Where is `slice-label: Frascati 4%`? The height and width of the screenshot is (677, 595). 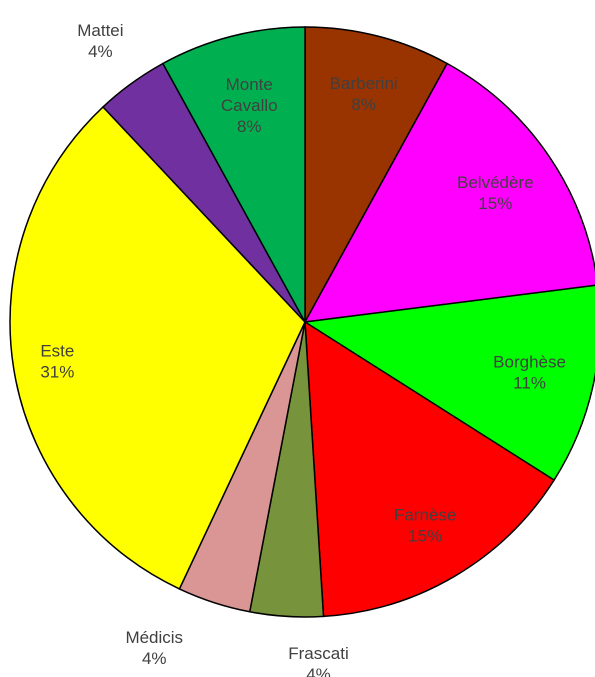 slice-label: Frascati 4% is located at coordinates (318, 660).